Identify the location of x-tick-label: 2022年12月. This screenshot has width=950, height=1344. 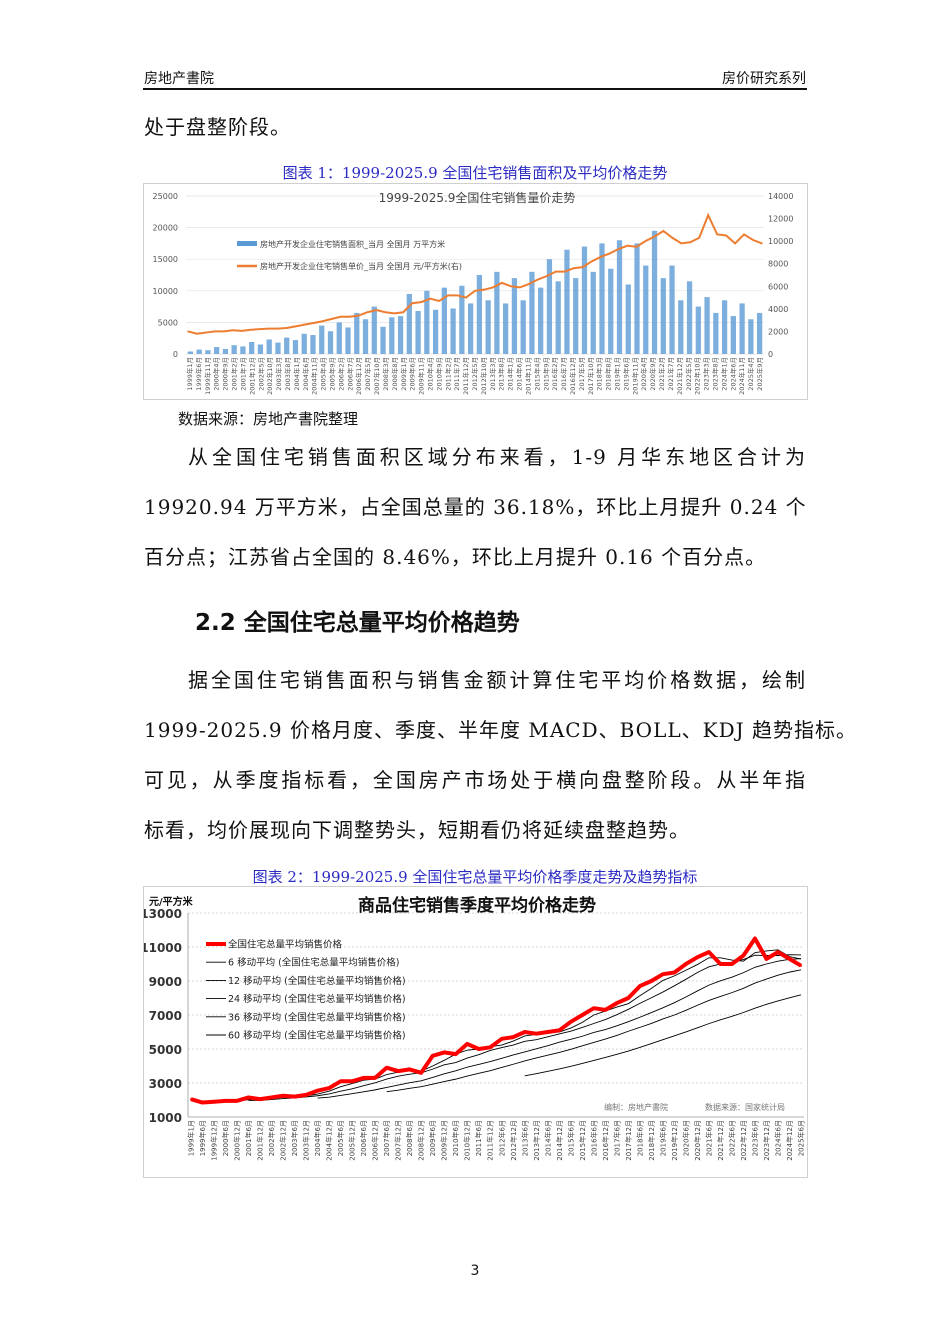
(743, 1140).